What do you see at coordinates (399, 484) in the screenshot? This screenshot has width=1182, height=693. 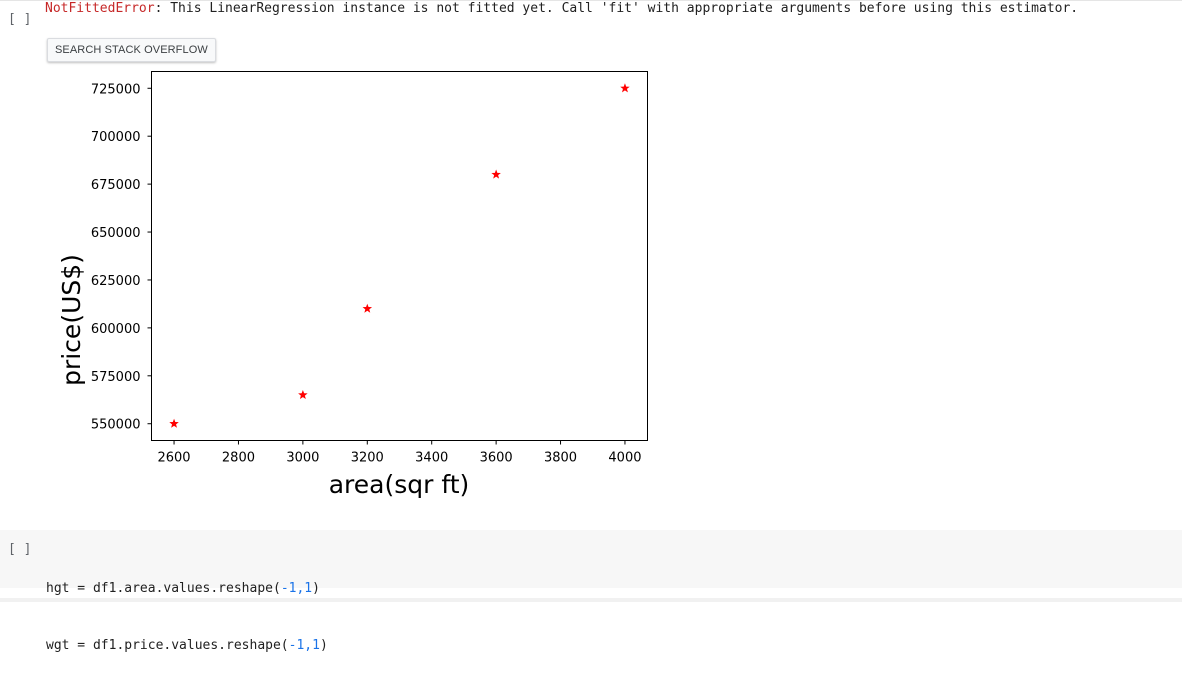 I see `x-axis-label: area(sqr ft)` at bounding box center [399, 484].